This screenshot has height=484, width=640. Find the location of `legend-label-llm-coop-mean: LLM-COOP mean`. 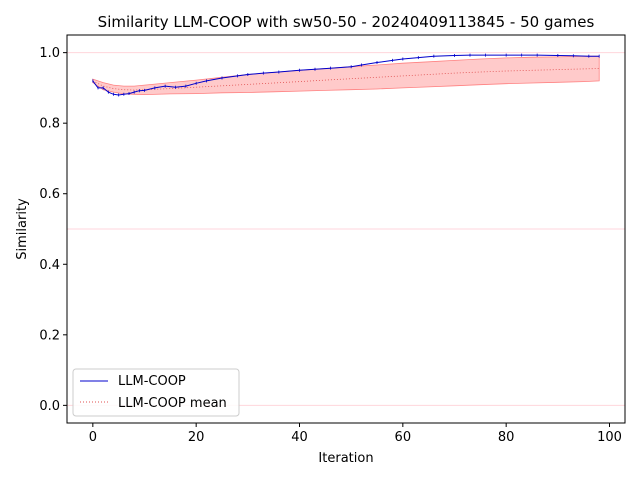

legend-label-llm-coop-mean: LLM-COOP mean is located at coordinates (172, 403).